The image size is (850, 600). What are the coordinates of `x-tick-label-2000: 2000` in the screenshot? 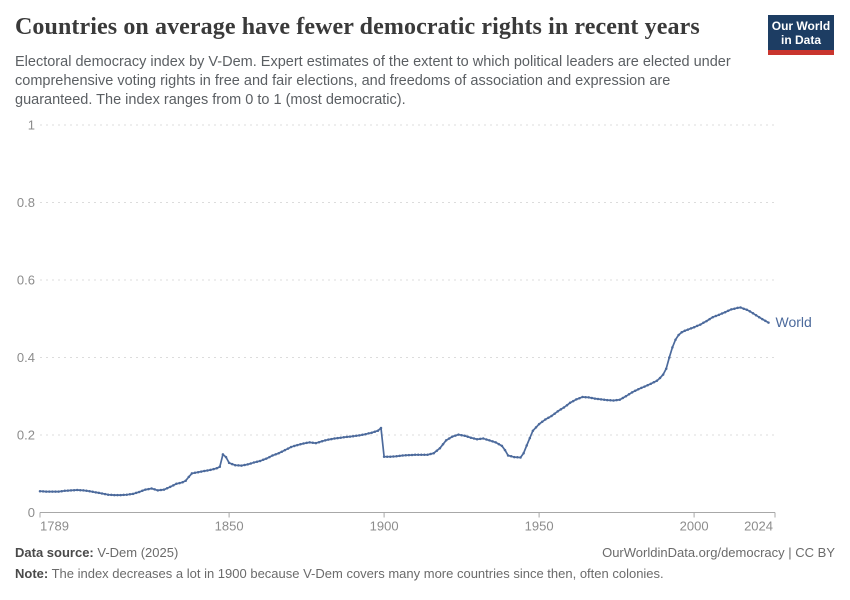 It's located at (694, 526).